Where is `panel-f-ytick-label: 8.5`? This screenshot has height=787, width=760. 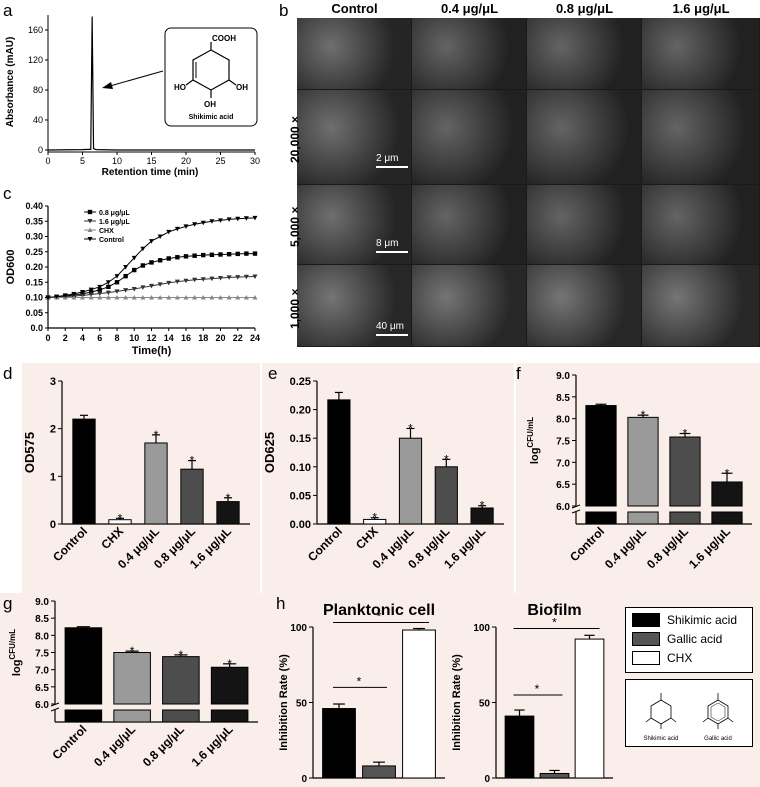 panel-f-ytick-label: 8.5 is located at coordinates (563, 398).